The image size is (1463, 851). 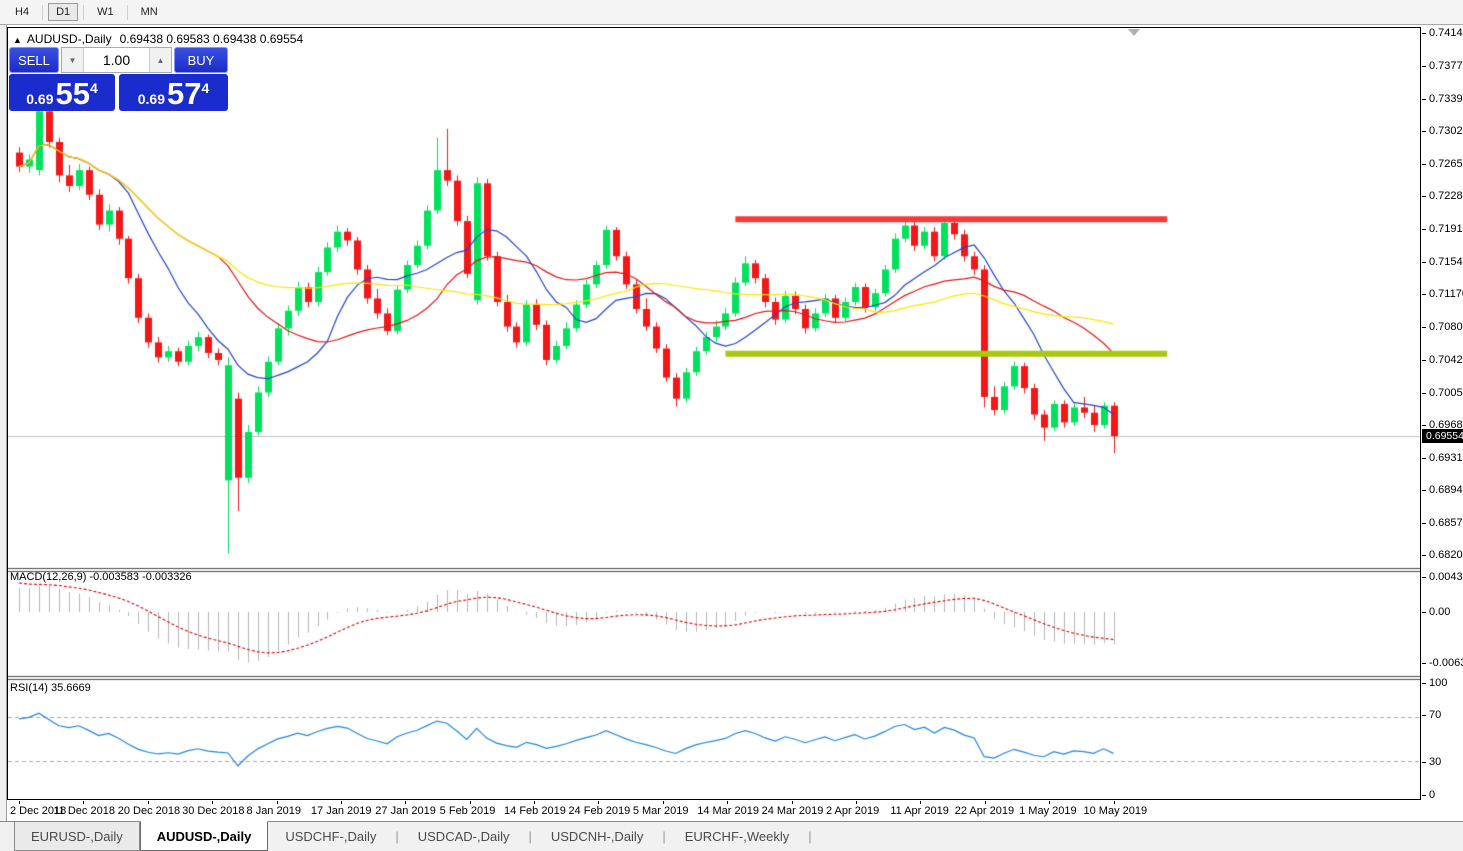 I want to click on date-tick-label: 24 Feb 2019, so click(x=599, y=811).